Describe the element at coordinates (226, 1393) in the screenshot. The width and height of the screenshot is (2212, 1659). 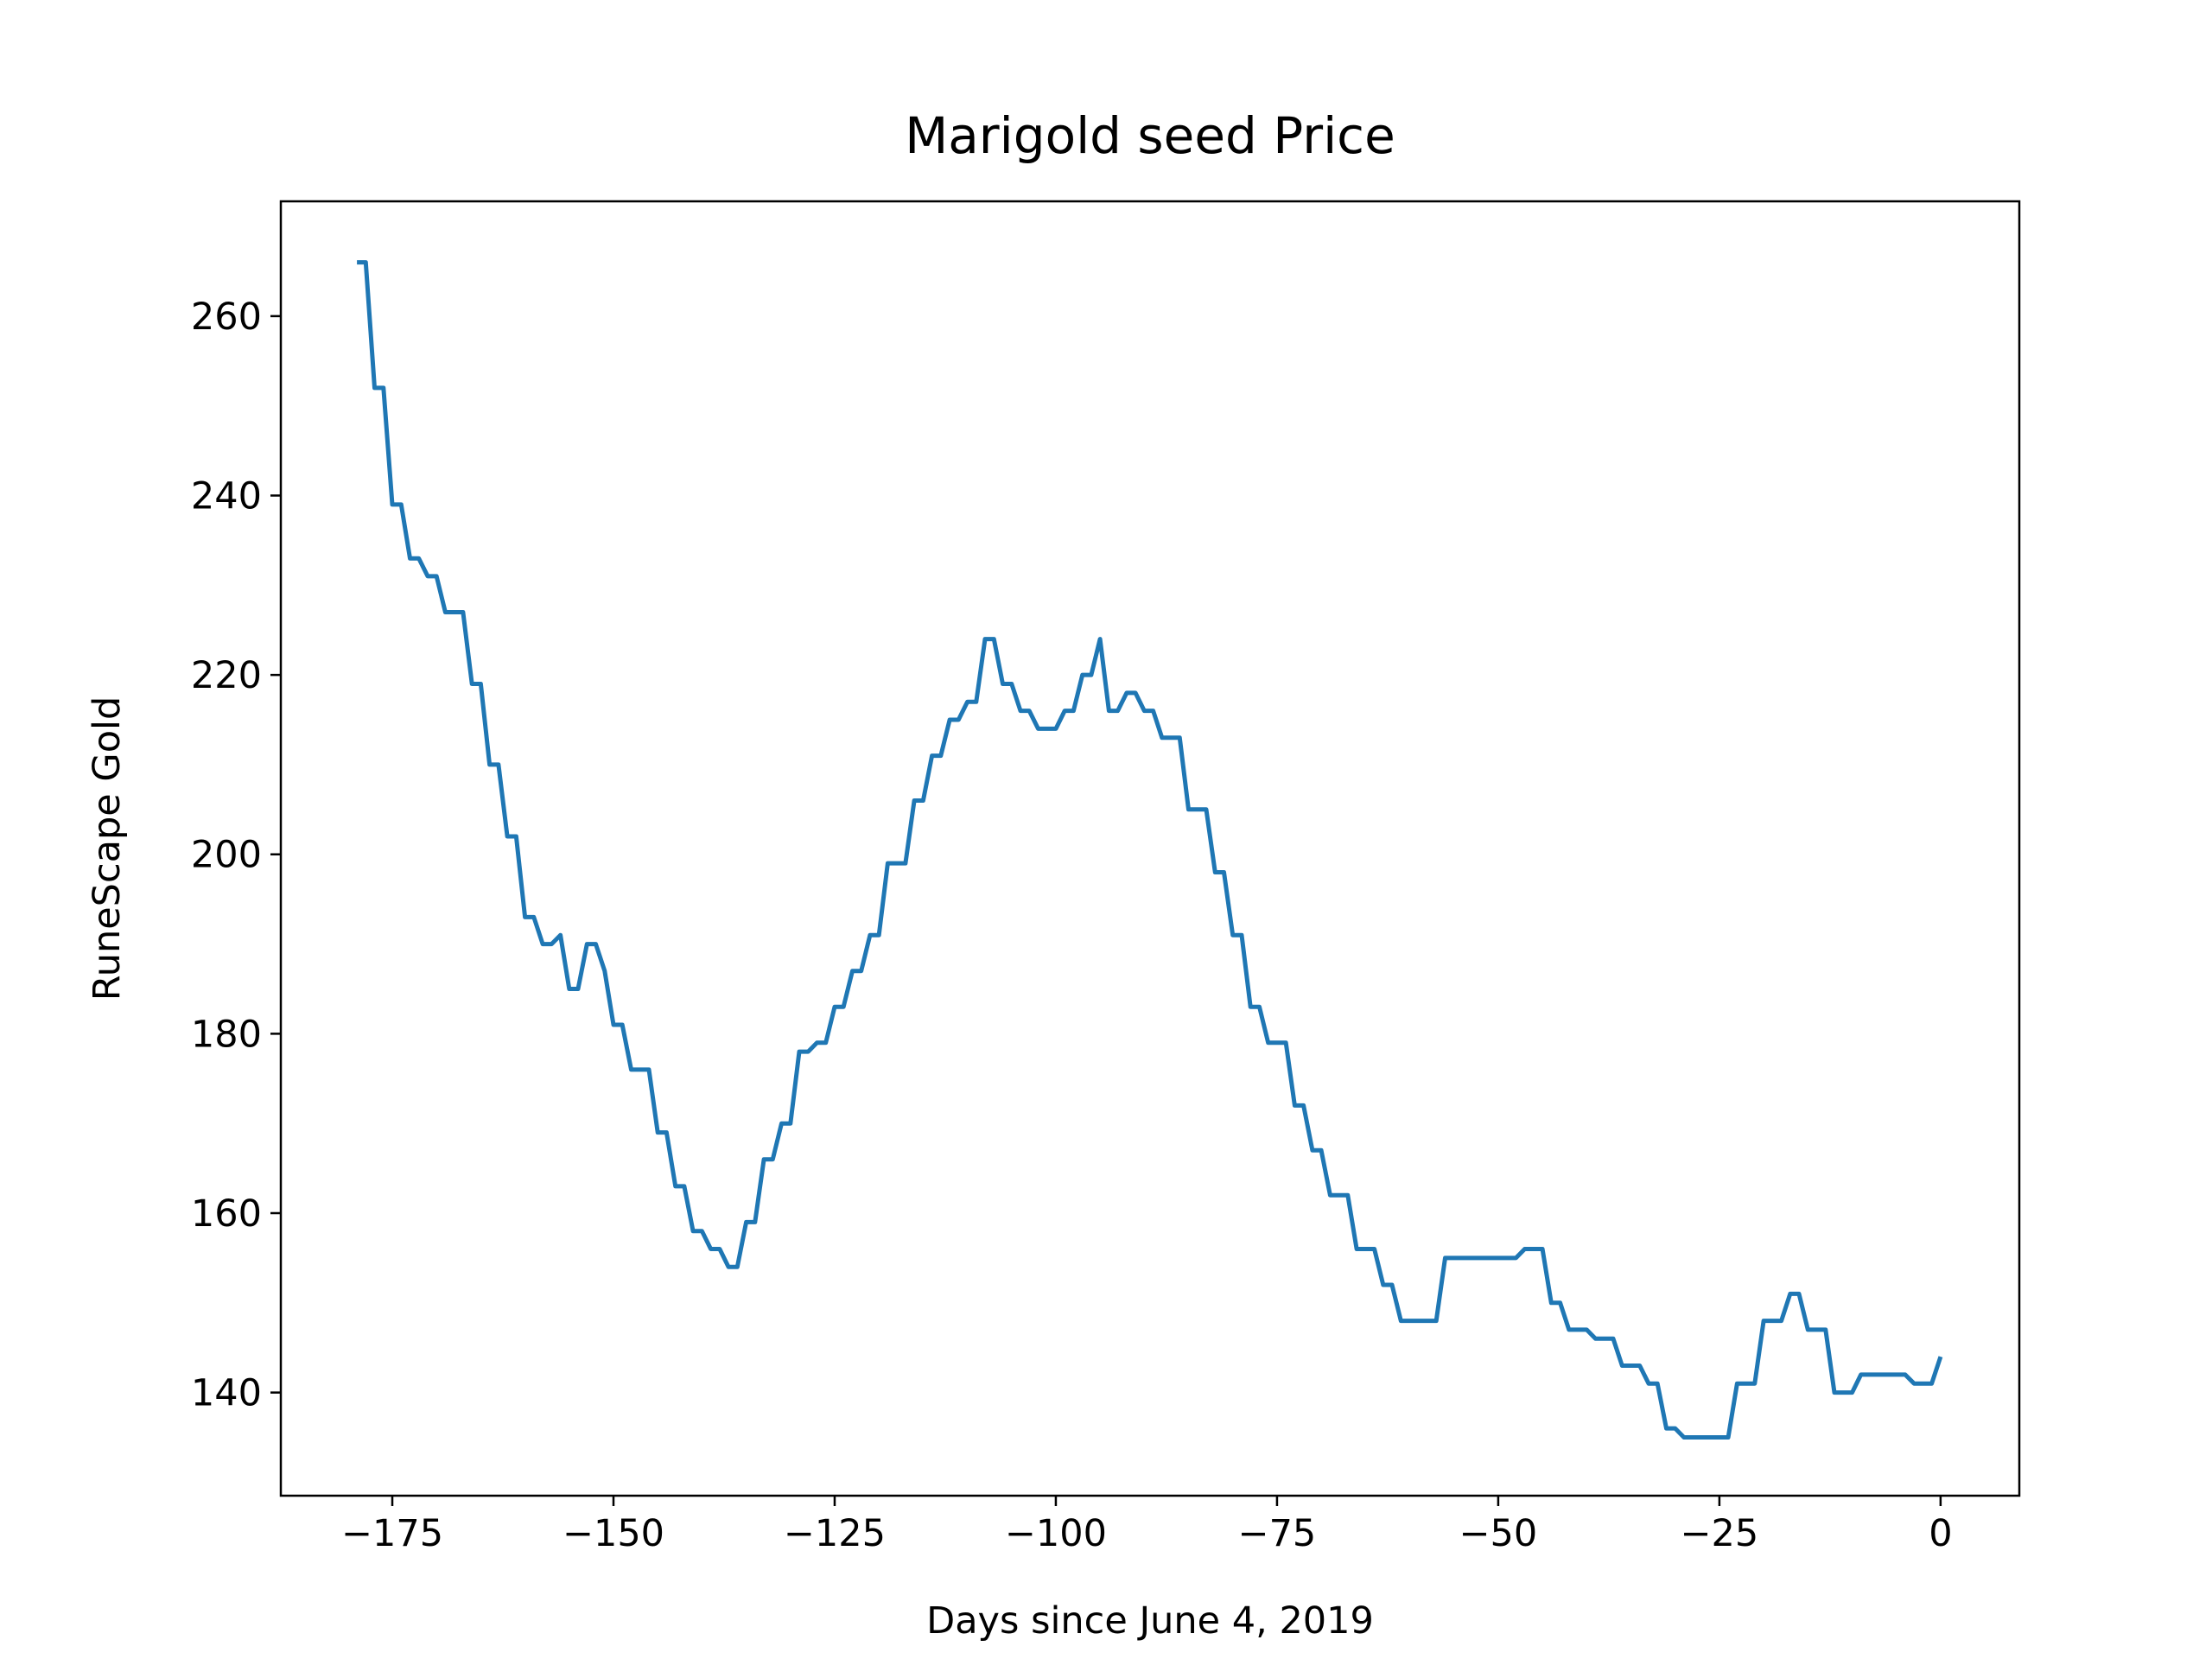
I see `y-tick-label: 140` at that location.